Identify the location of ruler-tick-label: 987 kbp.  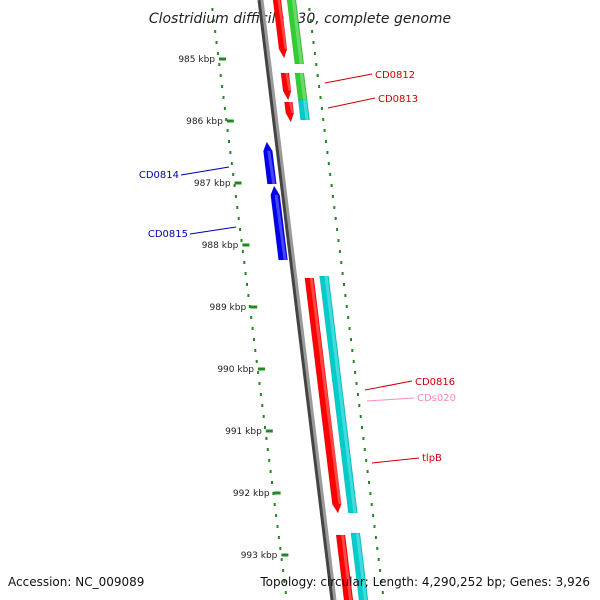
(212, 184).